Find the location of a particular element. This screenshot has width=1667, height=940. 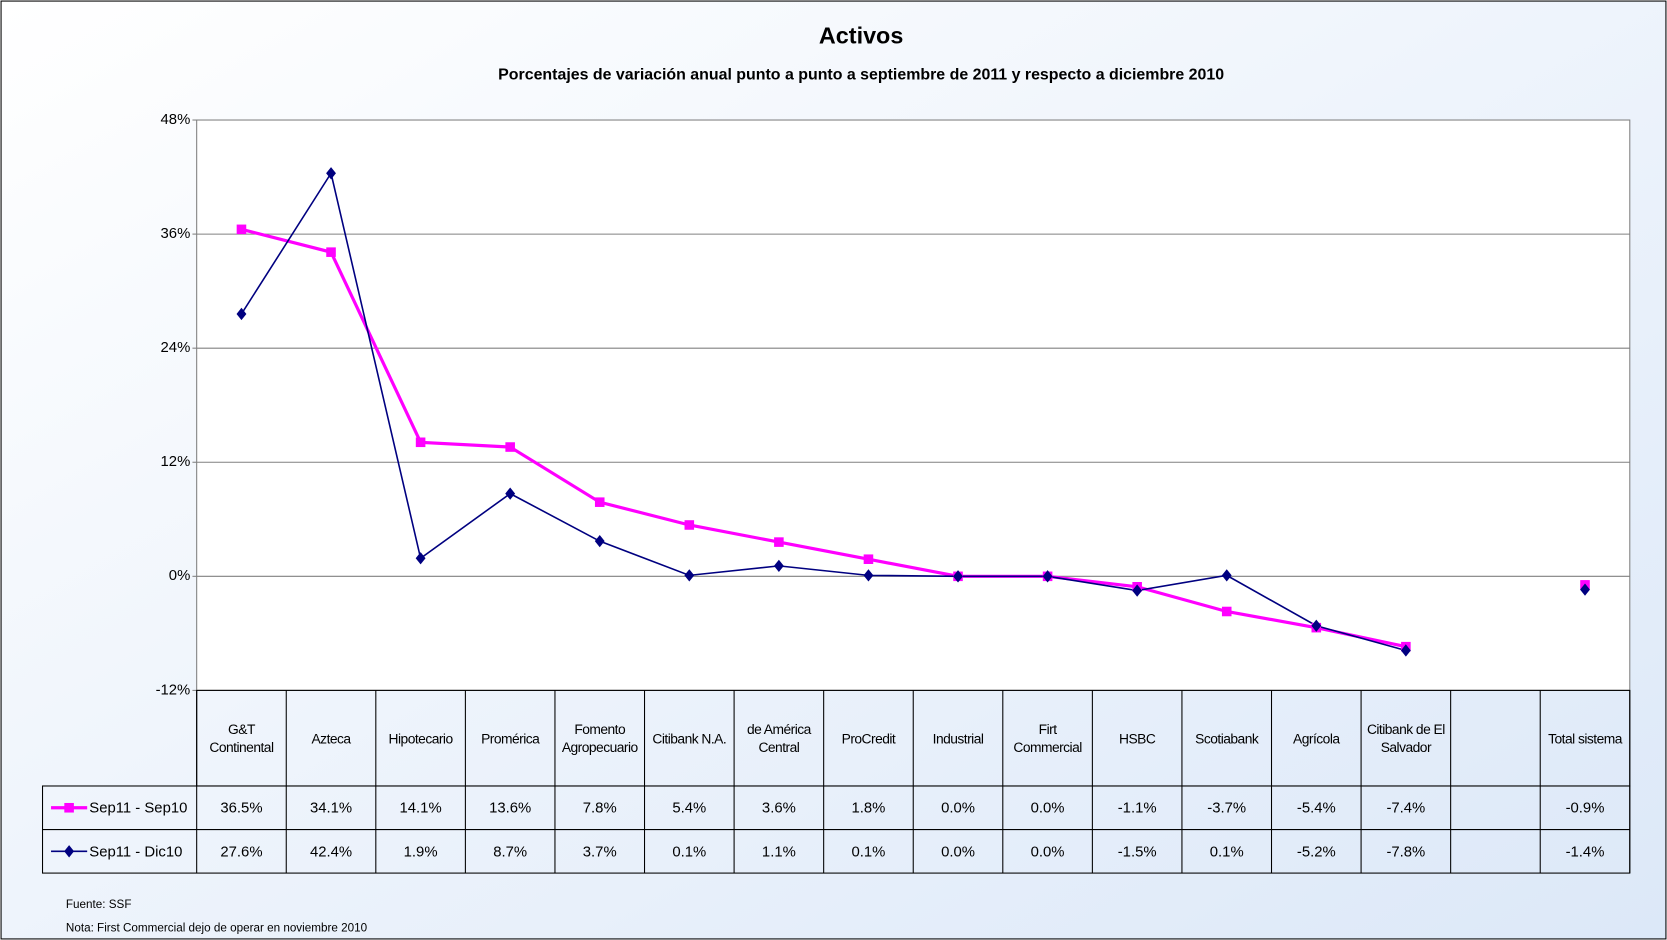

x-tick-label-box: Firt Commercial is located at coordinates (1047, 738).